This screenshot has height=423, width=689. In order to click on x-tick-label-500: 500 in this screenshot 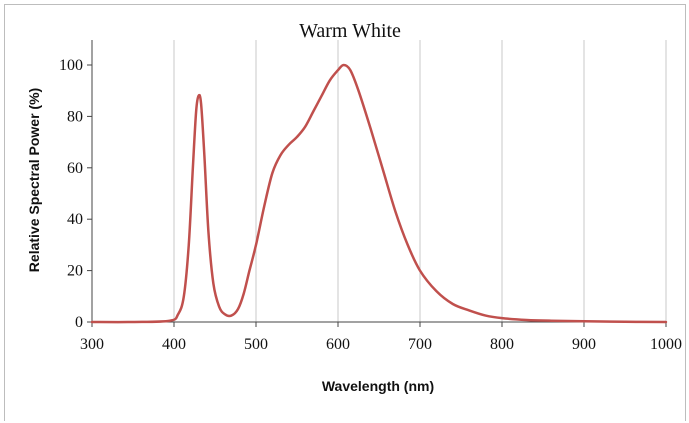, I will do `click(256, 344)`.